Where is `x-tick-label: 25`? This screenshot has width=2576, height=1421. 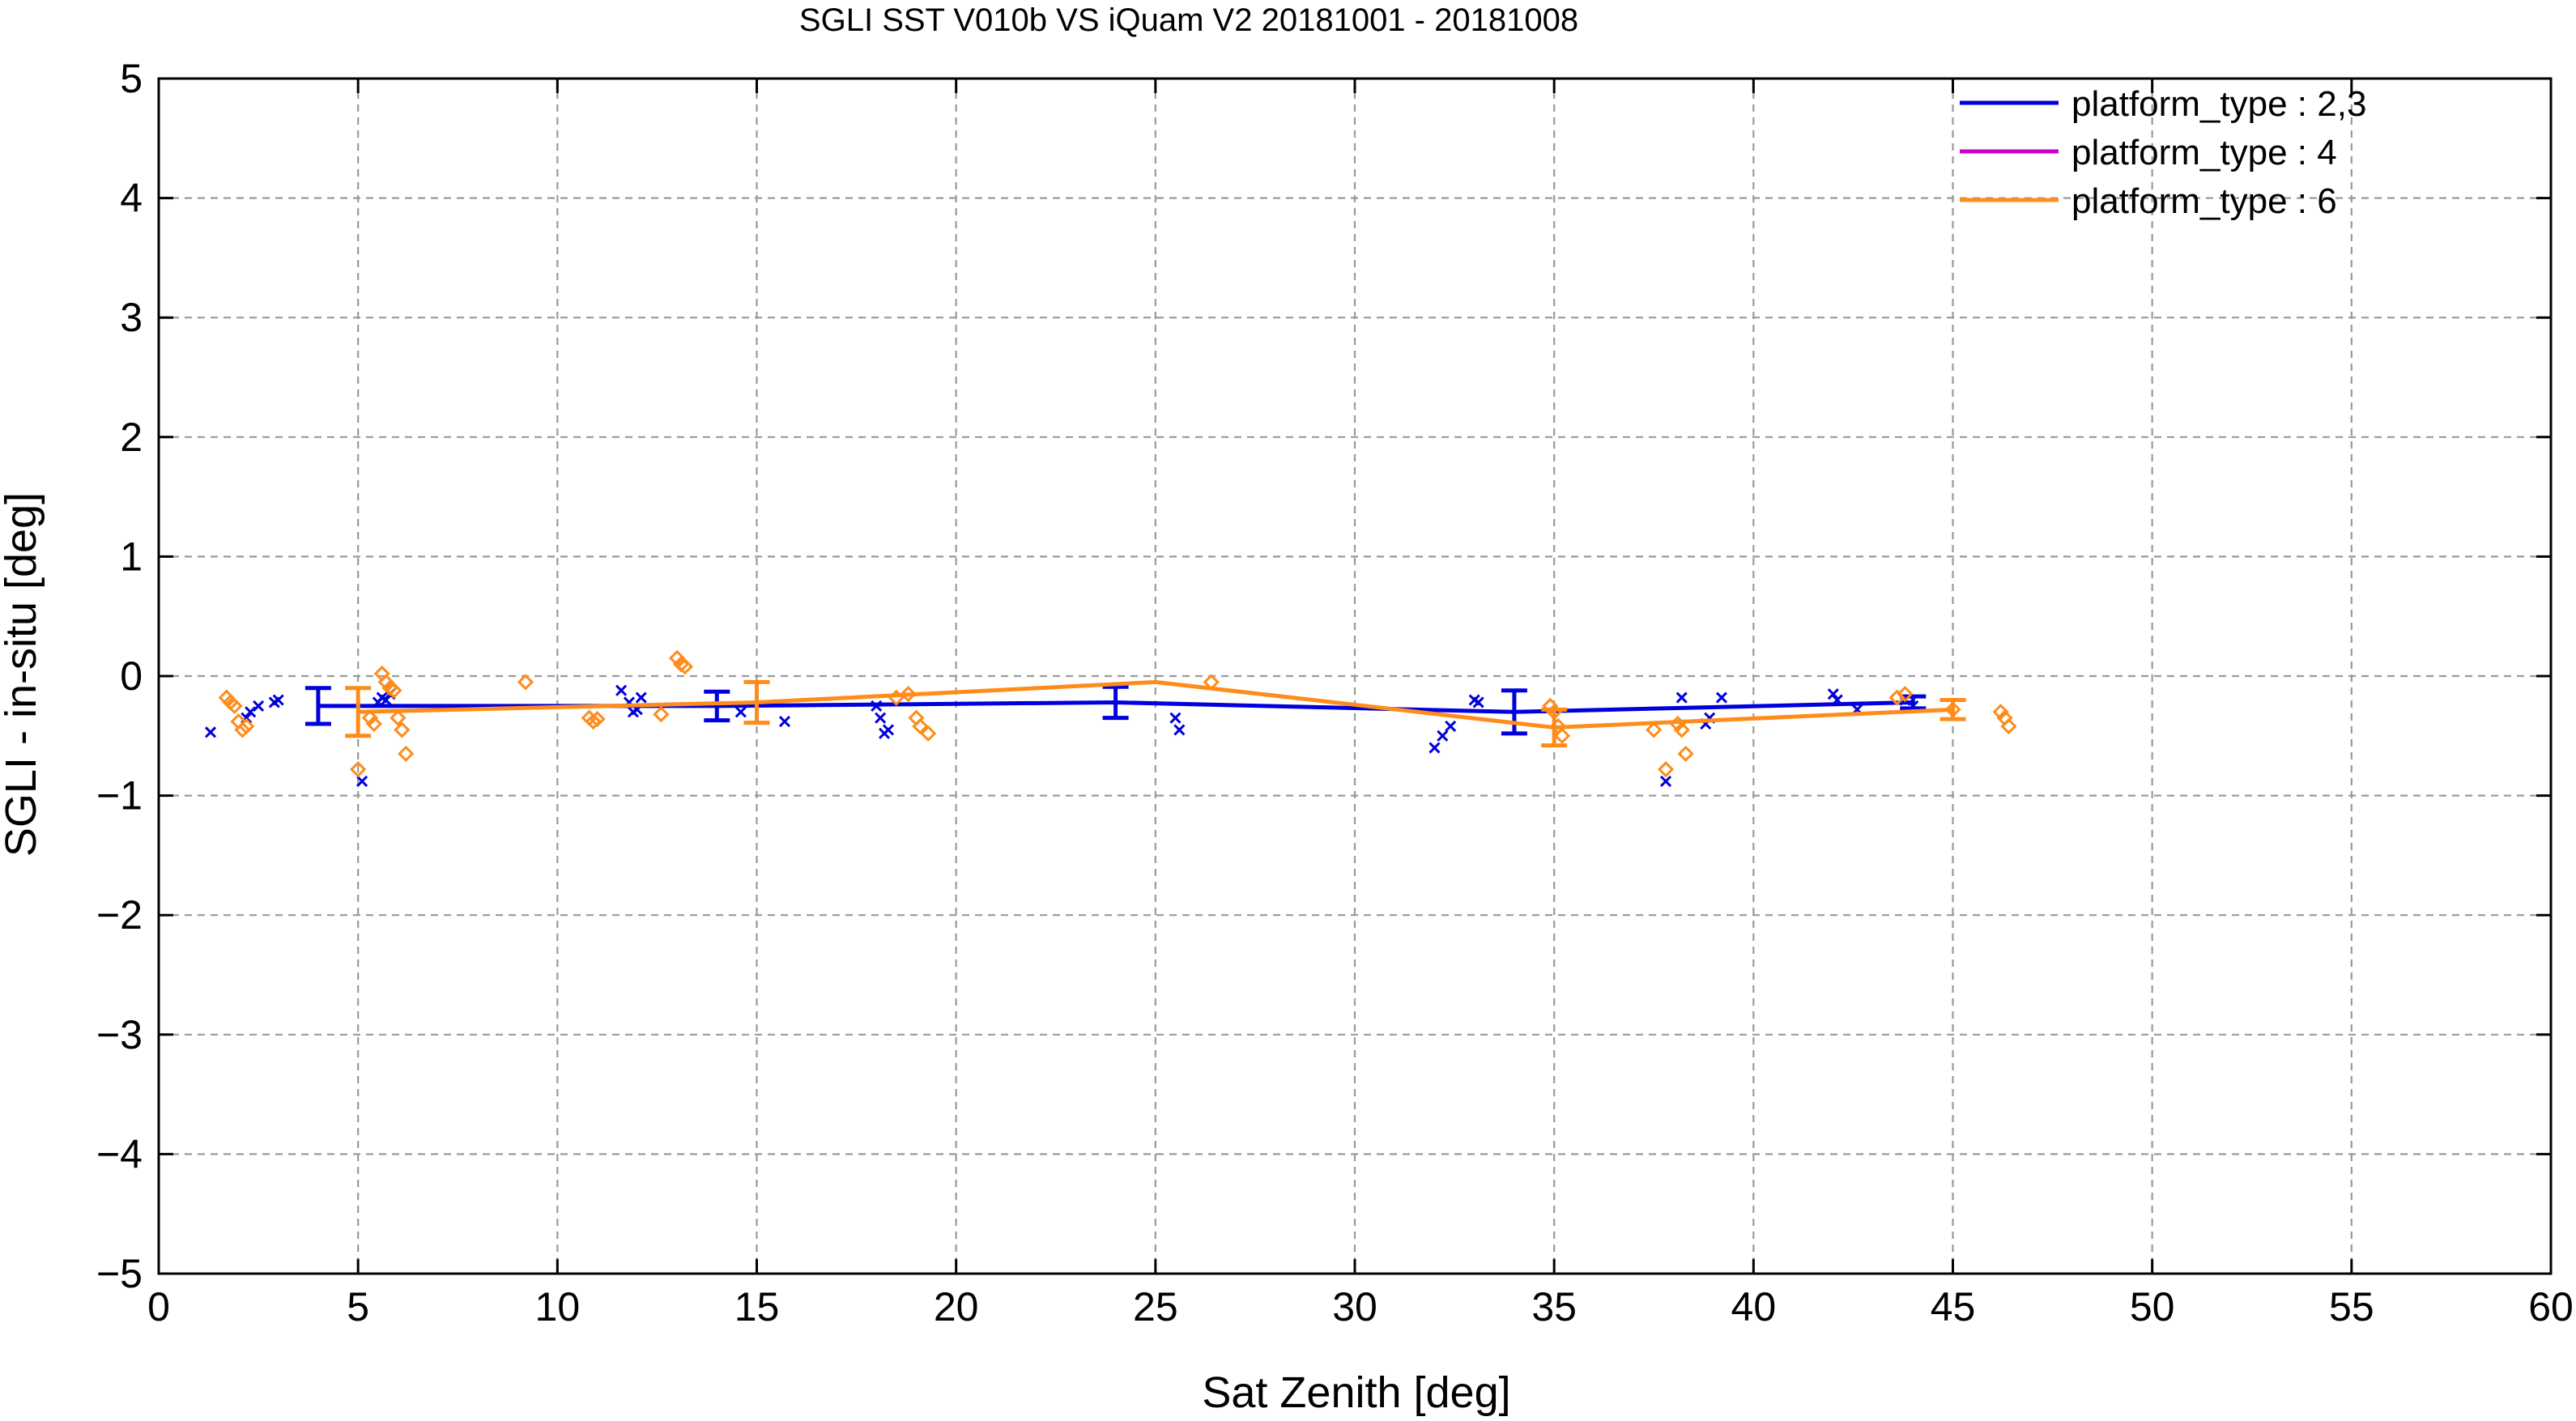 x-tick-label: 25 is located at coordinates (1155, 1307).